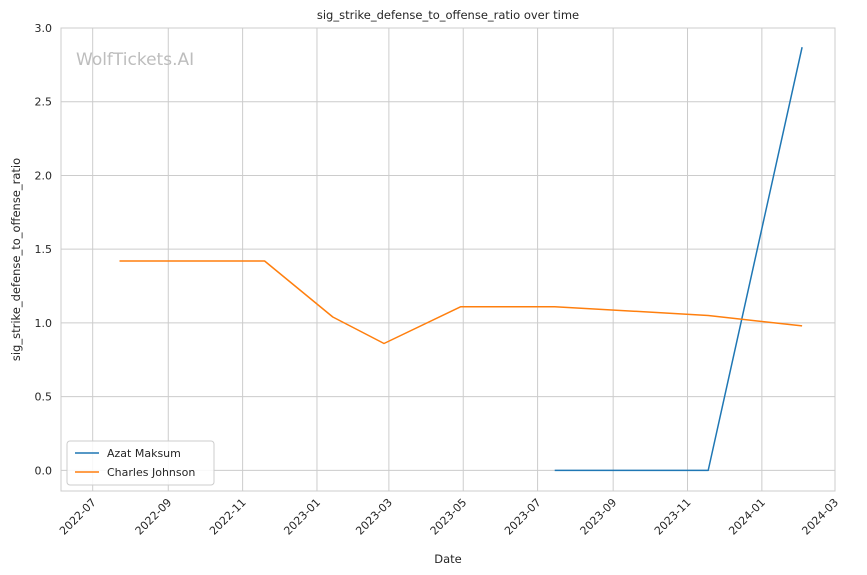 This screenshot has height=575, width=867. Describe the element at coordinates (154, 517) in the screenshot. I see `x-tick-label: 2022-09` at that location.